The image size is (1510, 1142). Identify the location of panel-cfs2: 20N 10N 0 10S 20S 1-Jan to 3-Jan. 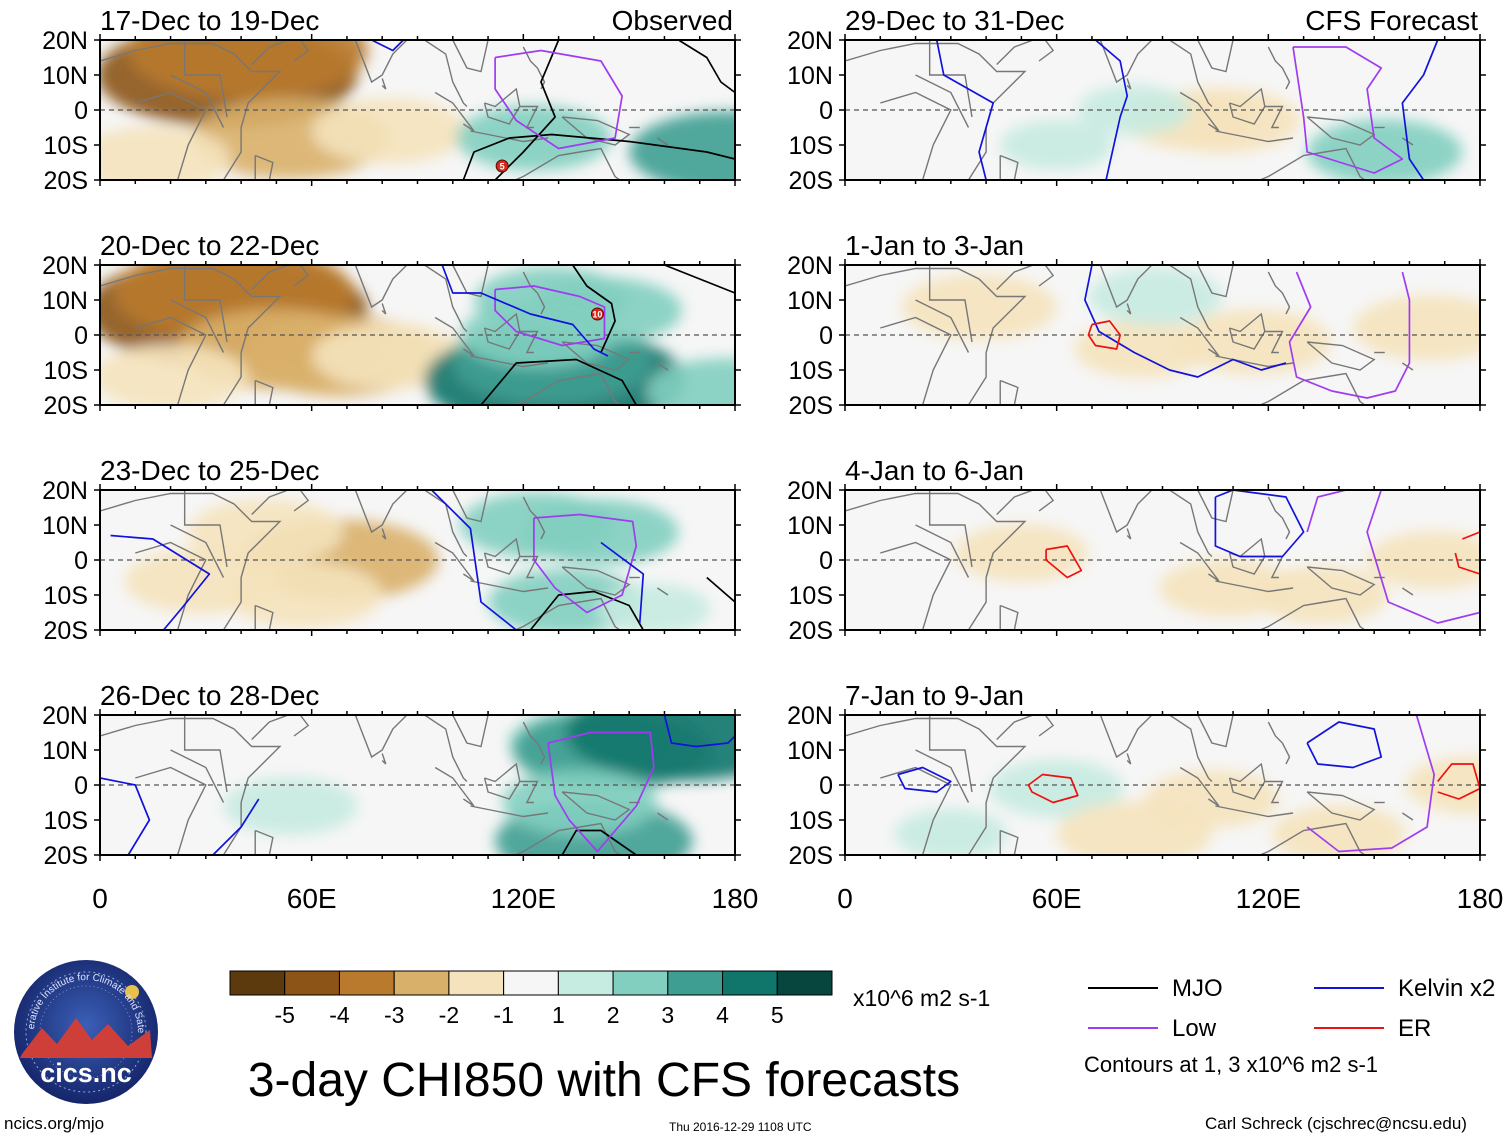
(1136, 325).